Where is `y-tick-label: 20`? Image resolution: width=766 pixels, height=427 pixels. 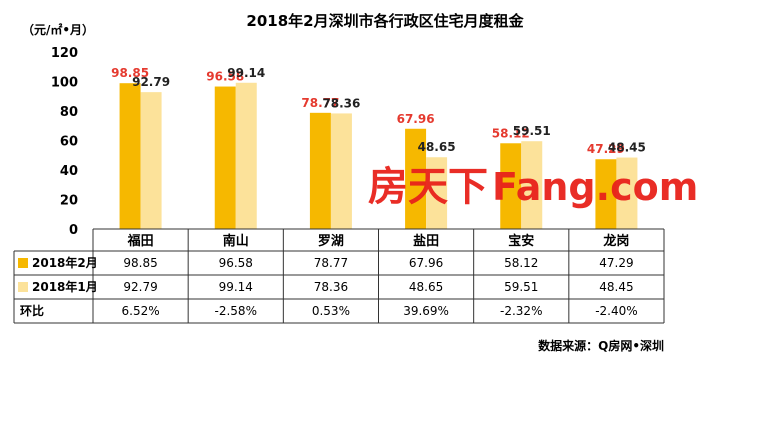 y-tick-label: 20 is located at coordinates (69, 201).